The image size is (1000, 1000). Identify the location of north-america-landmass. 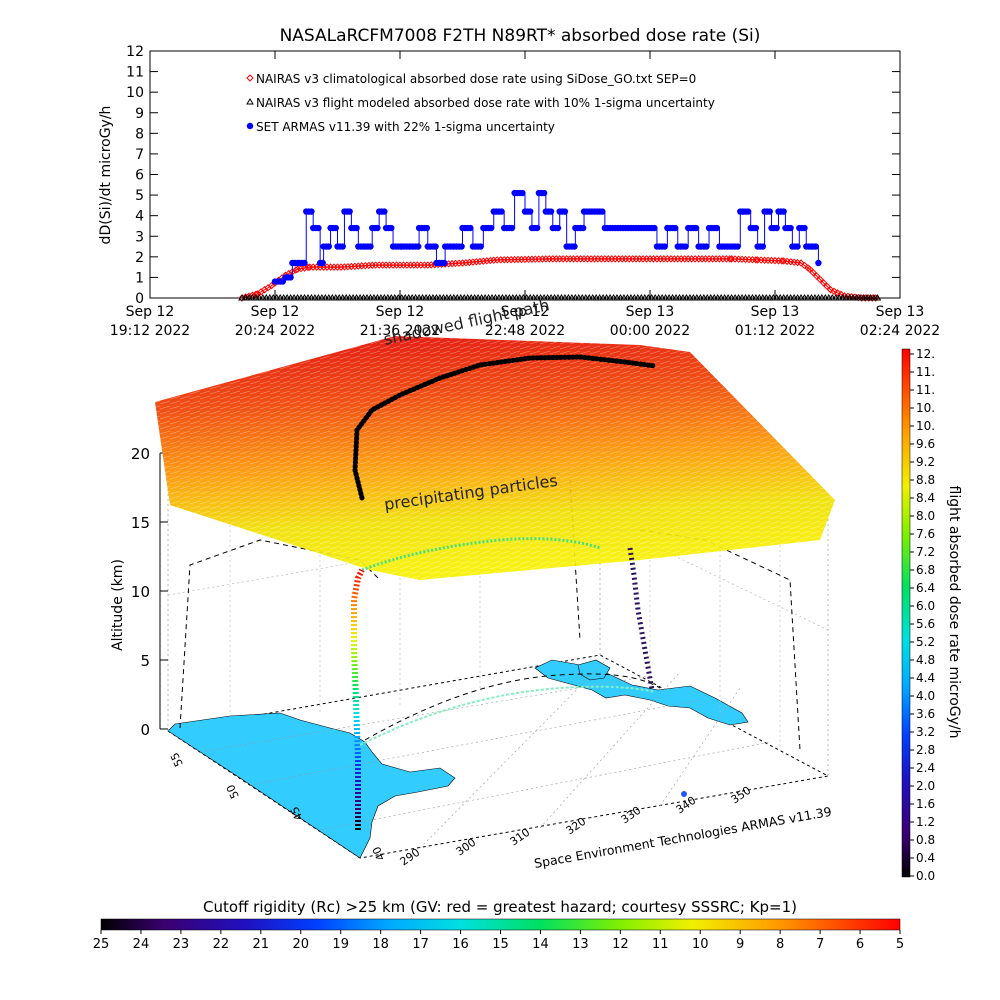
(311, 785).